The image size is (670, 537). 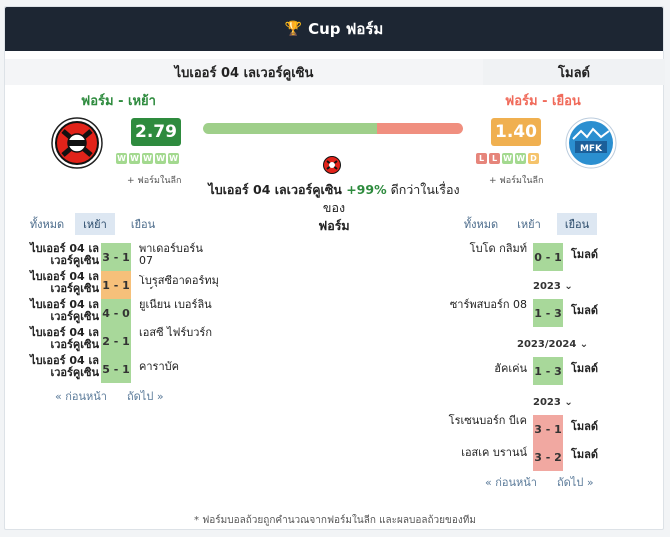 What do you see at coordinates (244, 72) in the screenshot?
I see `home-team-name: ไบเออร์ 04 เลเวอร์คูเซิน` at bounding box center [244, 72].